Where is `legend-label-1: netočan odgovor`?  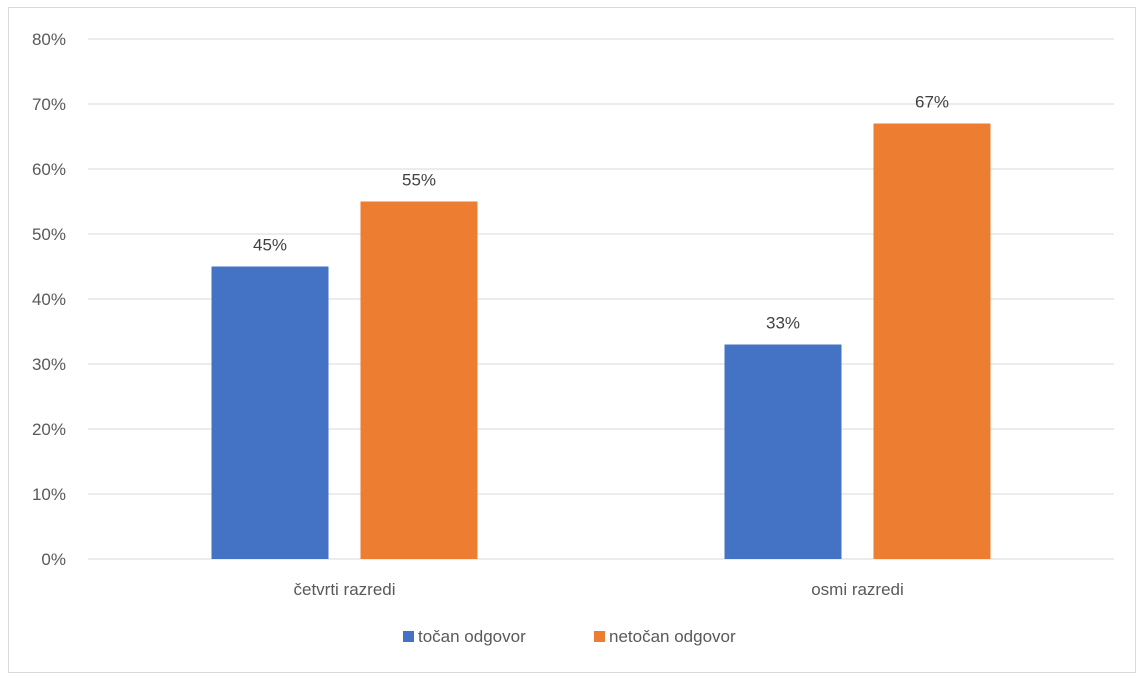 legend-label-1: netočan odgovor is located at coordinates (672, 636).